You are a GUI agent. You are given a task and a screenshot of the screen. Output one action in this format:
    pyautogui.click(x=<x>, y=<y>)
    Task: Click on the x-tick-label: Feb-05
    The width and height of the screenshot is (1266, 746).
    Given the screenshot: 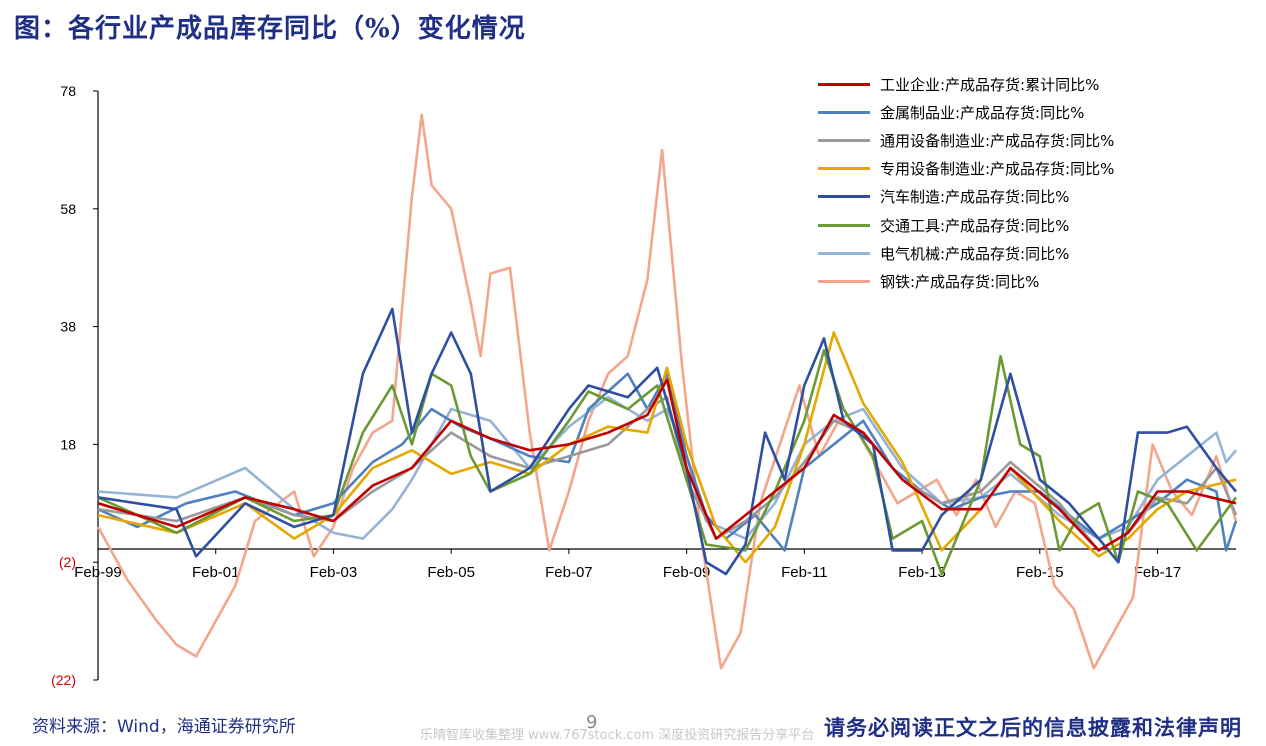 What is the action you would take?
    pyautogui.click(x=451, y=572)
    